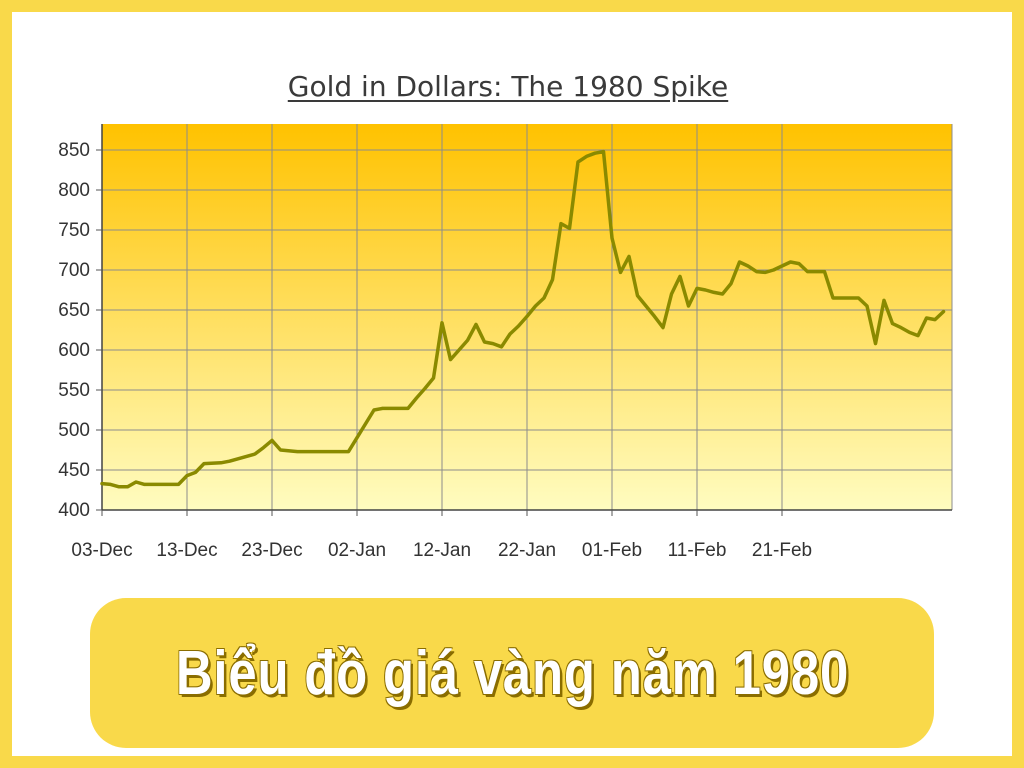 This screenshot has height=768, width=1024. What do you see at coordinates (186, 550) in the screenshot?
I see `x-tick-label: 13-Dec` at bounding box center [186, 550].